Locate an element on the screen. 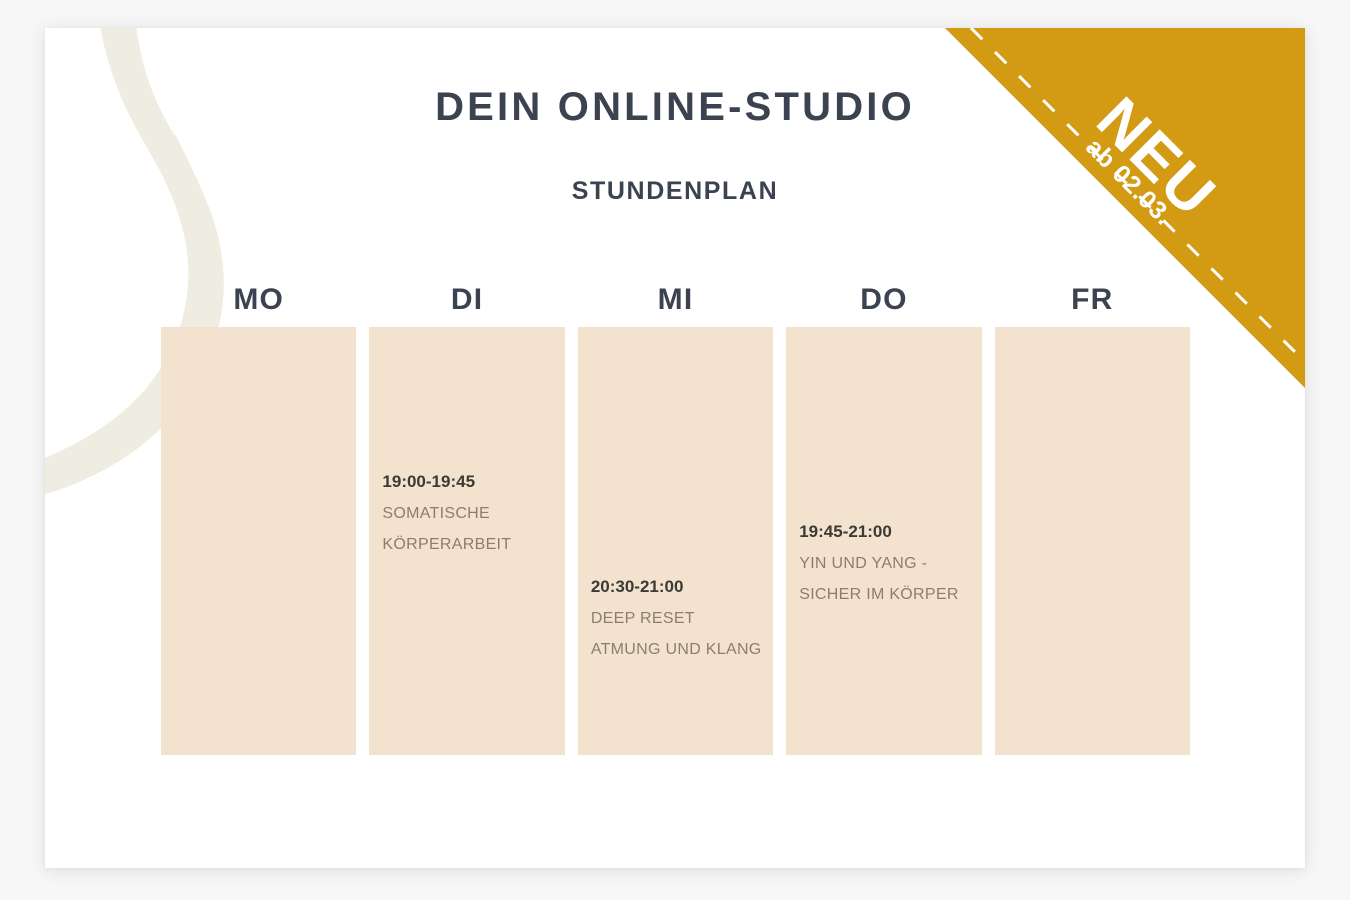 The width and height of the screenshot is (1350, 900). class-name-line2: ATMUNG UND KLANG is located at coordinates (676, 650).